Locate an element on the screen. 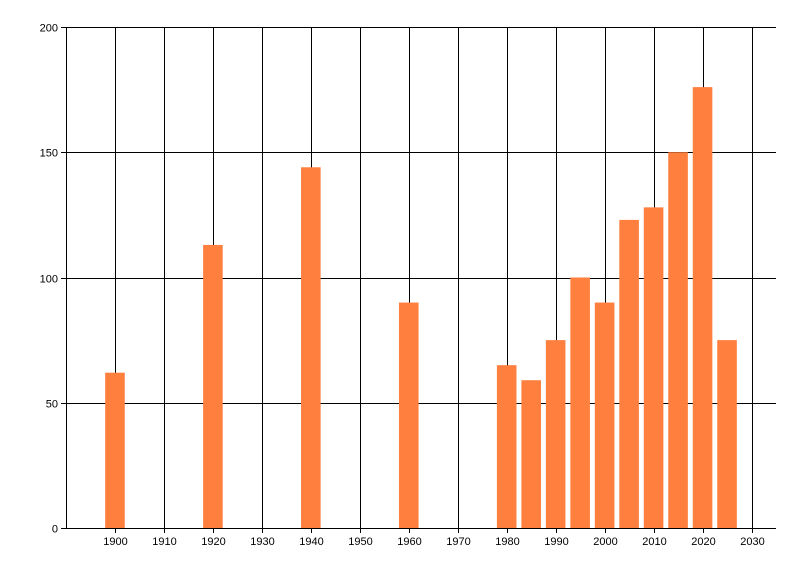  x-tick-label: 2020 is located at coordinates (703, 542).